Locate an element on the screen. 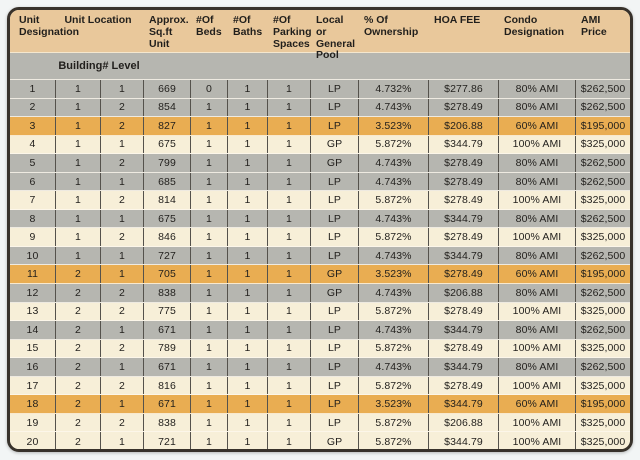  table-row: 7 1 2 814 1 1 1 LP 5.872% $278.49 100% AMI $325,000 is located at coordinates (320, 200).